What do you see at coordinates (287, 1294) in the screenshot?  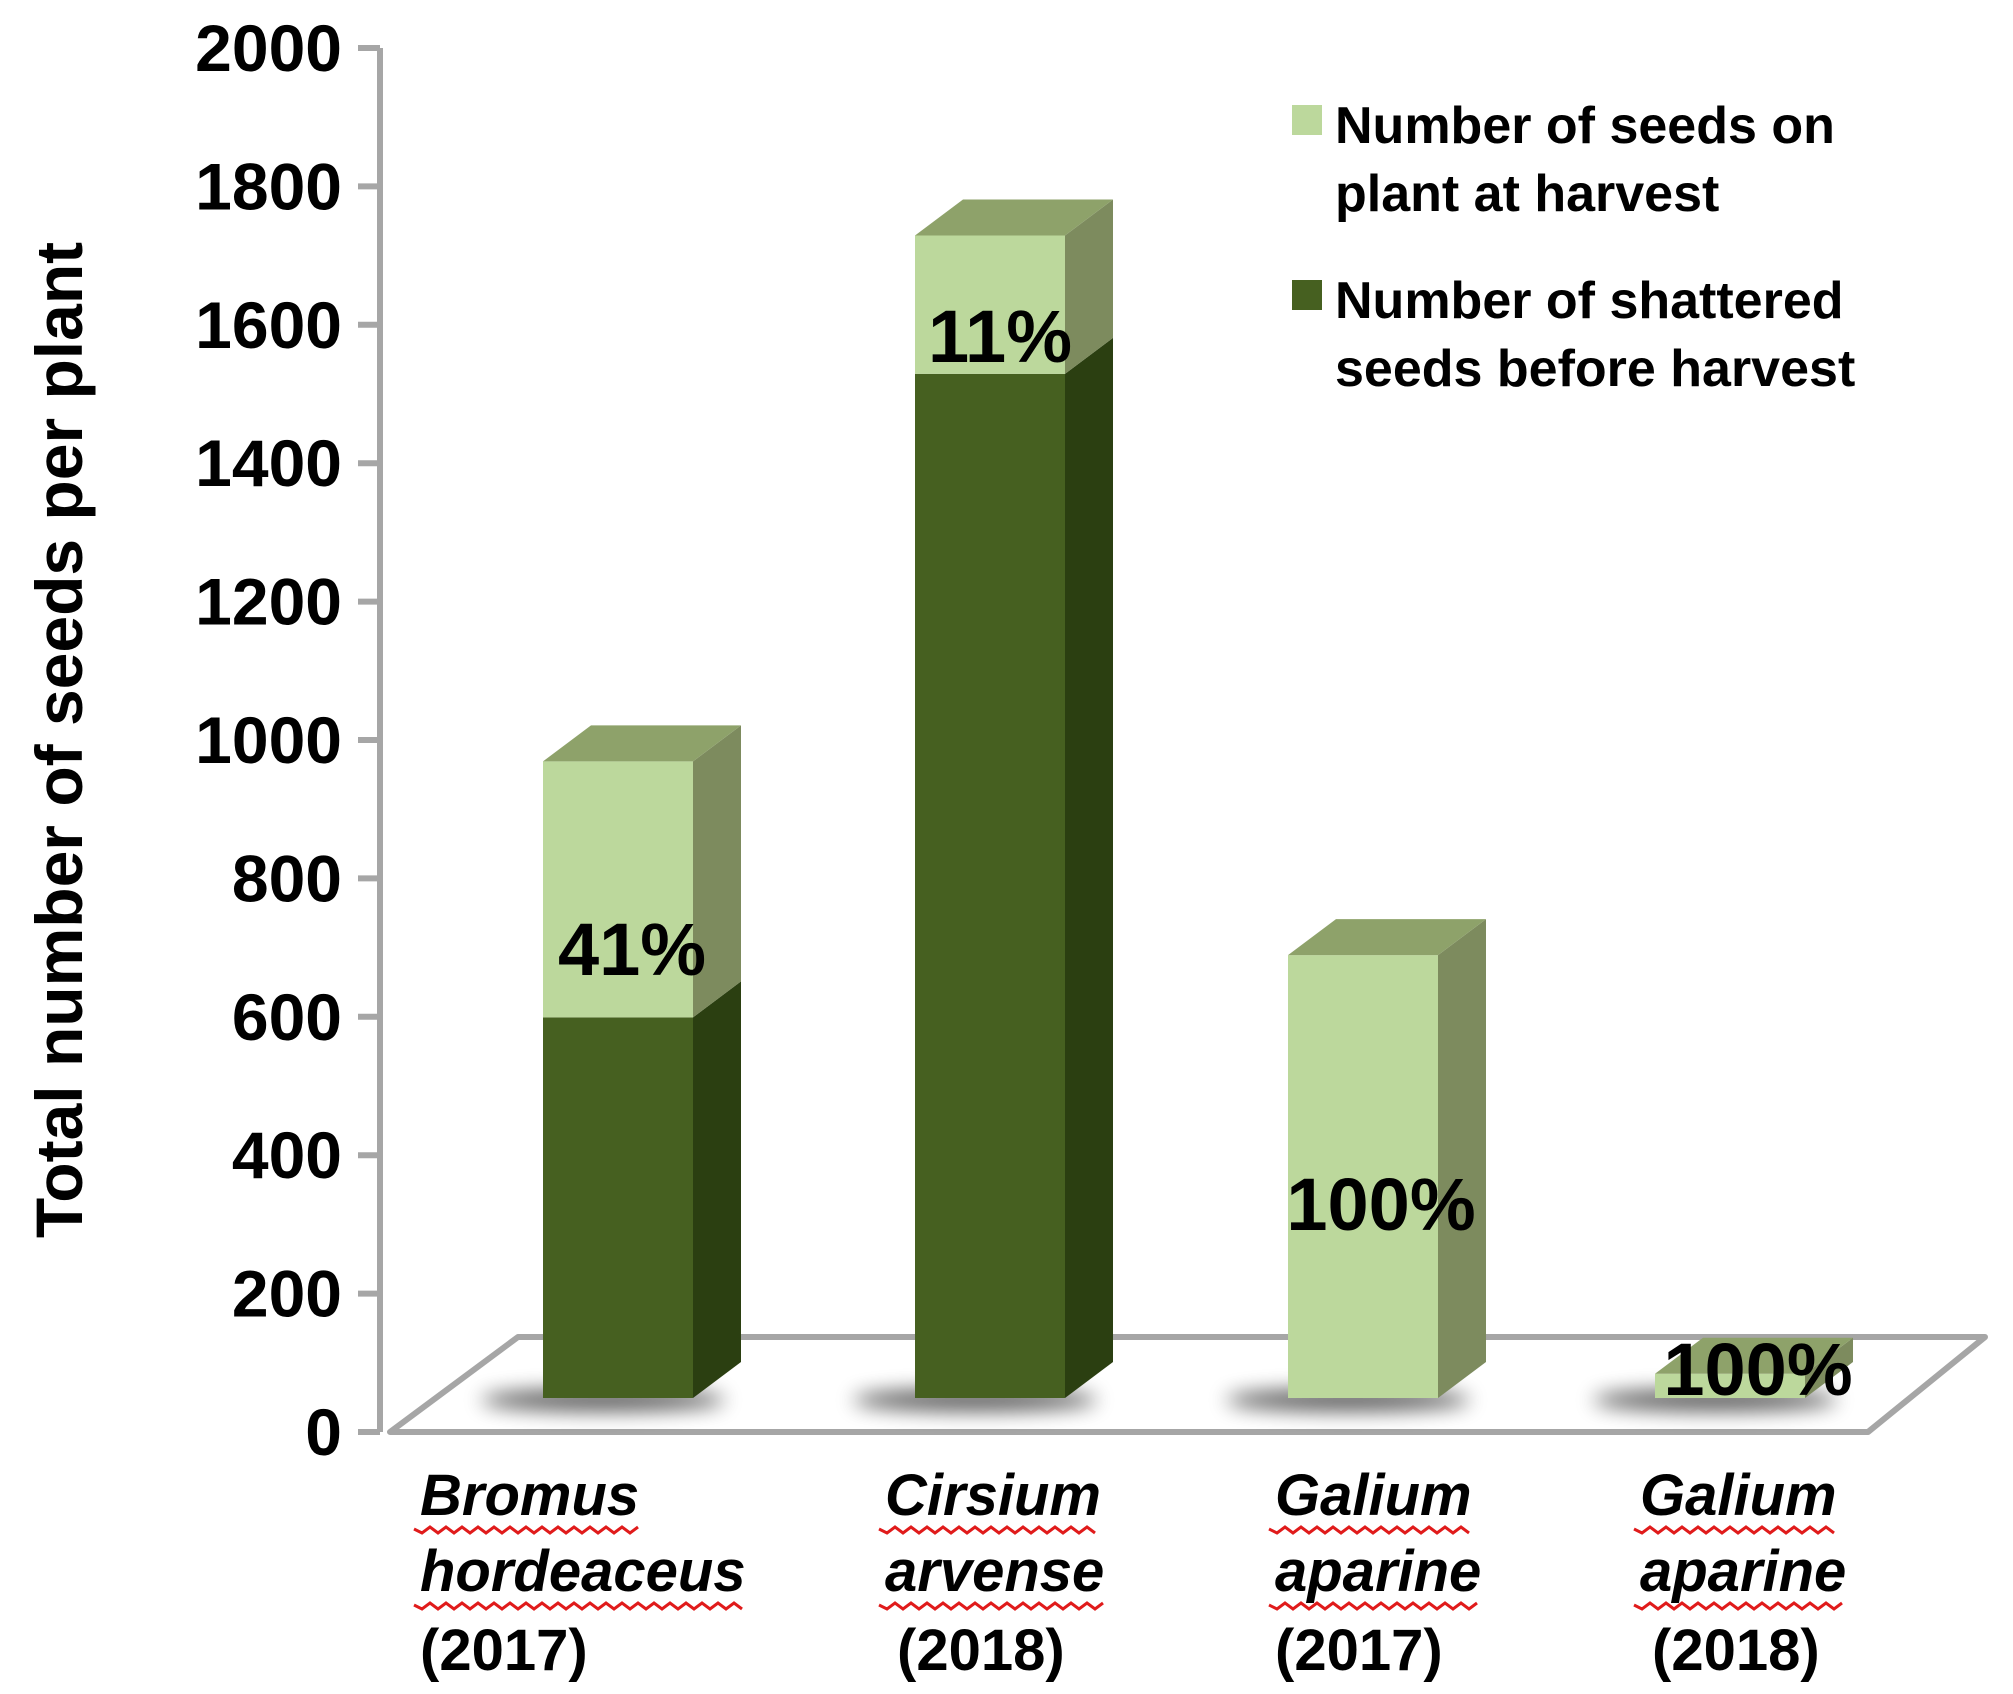 I see `y-tick-label: 200` at bounding box center [287, 1294].